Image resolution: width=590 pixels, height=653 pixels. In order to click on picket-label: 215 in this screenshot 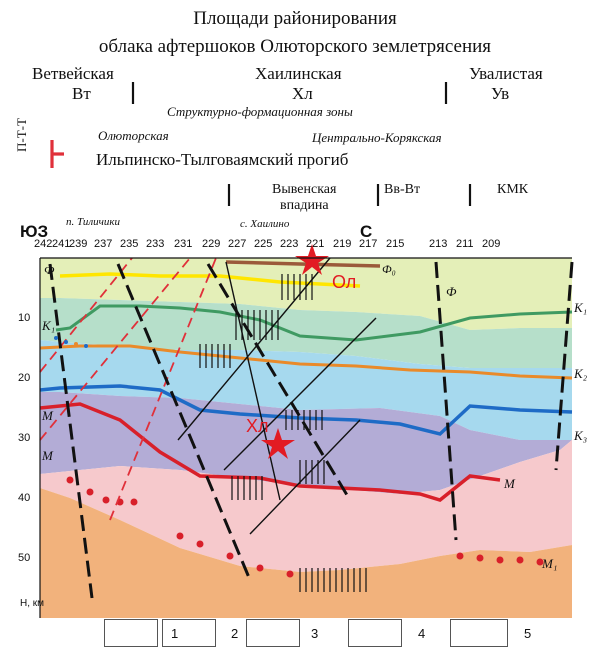, I will do `click(395, 244)`.